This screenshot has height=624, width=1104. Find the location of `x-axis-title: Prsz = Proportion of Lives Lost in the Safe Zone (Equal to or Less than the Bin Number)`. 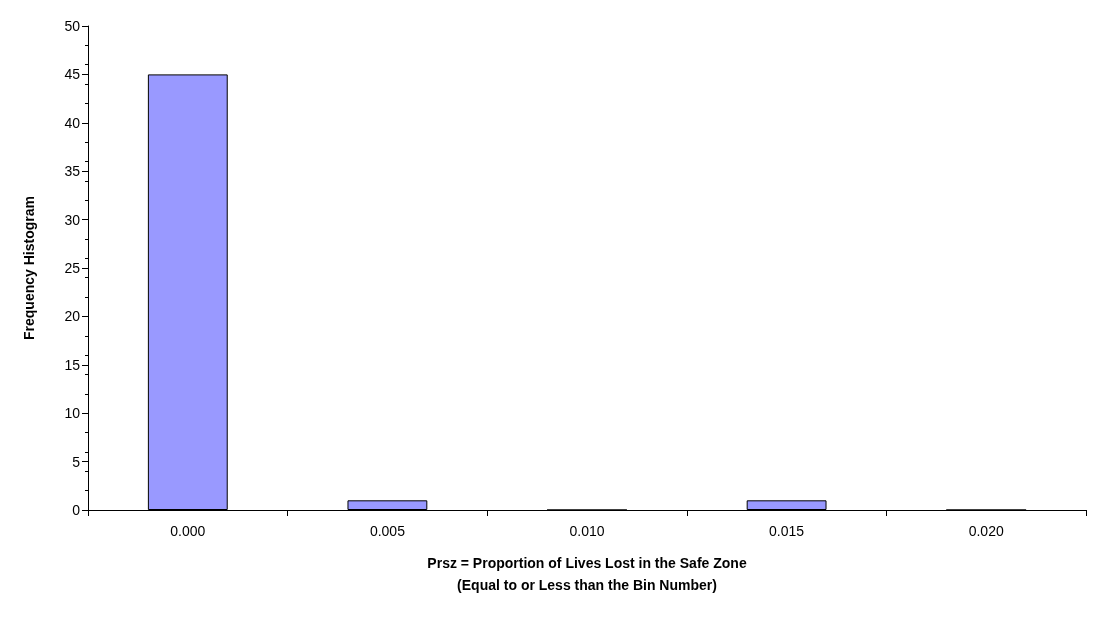

x-axis-title: Prsz = Proportion of Lives Lost in the Safe Zone (Equal to or Less than the Bin Number) is located at coordinates (587, 574).